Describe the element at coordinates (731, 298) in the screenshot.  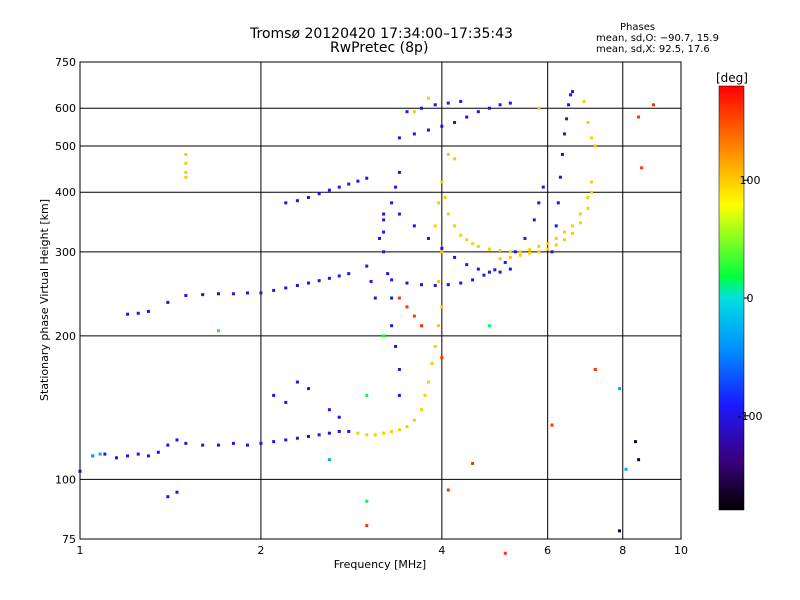
I see `colorbar-gradient` at that location.